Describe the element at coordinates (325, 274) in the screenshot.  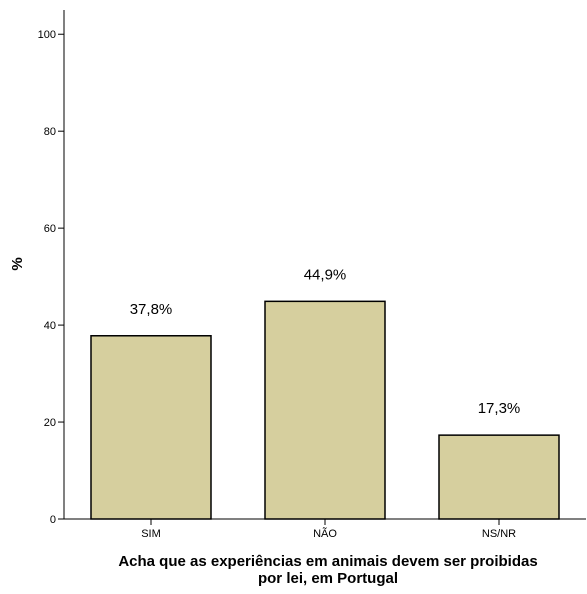
I see `bar-value-label: 44,9%` at that location.